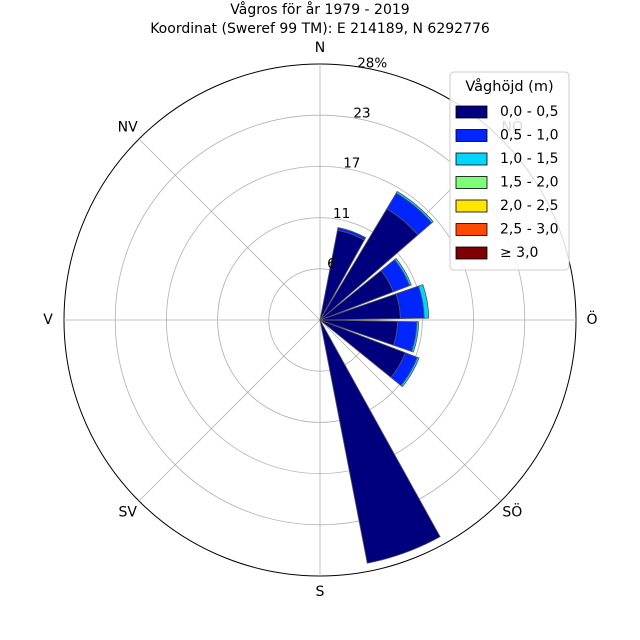 This screenshot has height=640, width=640. What do you see at coordinates (319, 9) in the screenshot?
I see `chart-title: Vågros för år 1979 - 2019` at bounding box center [319, 9].